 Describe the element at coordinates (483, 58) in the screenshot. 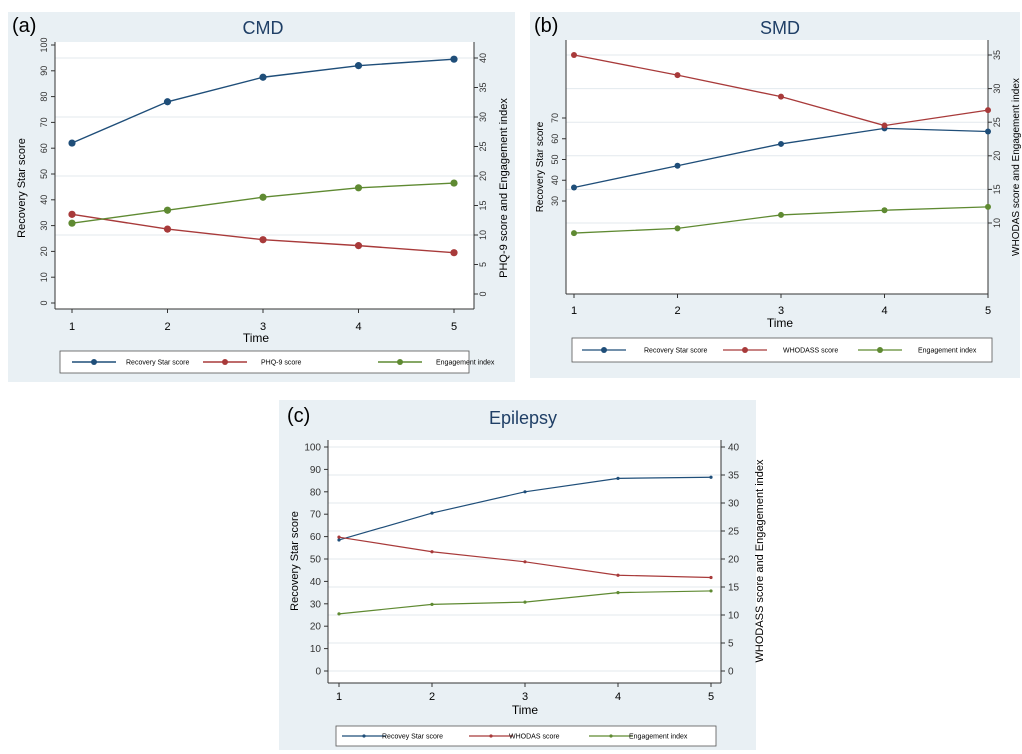

I see `right-tick-label: 40` at that location.